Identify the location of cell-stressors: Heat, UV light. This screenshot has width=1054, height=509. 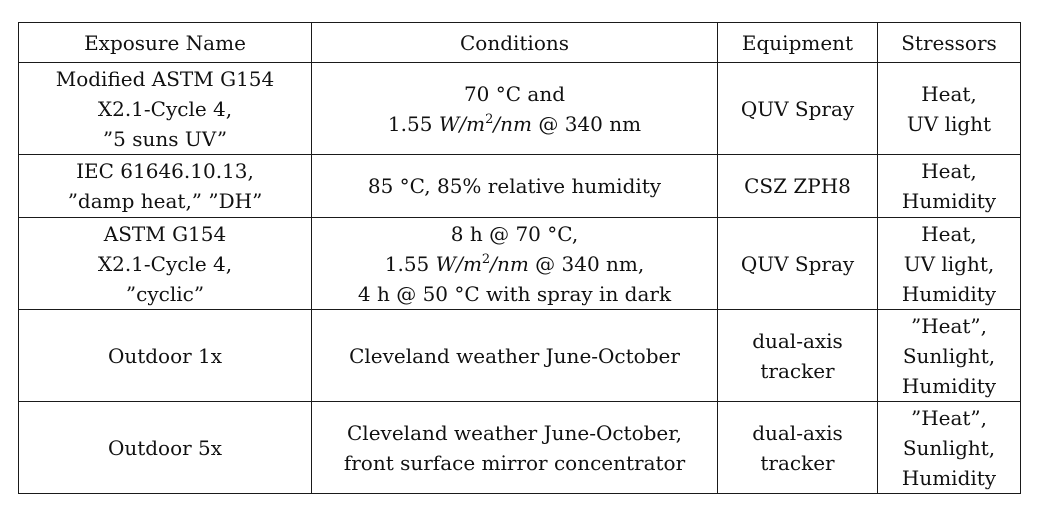
(949, 108).